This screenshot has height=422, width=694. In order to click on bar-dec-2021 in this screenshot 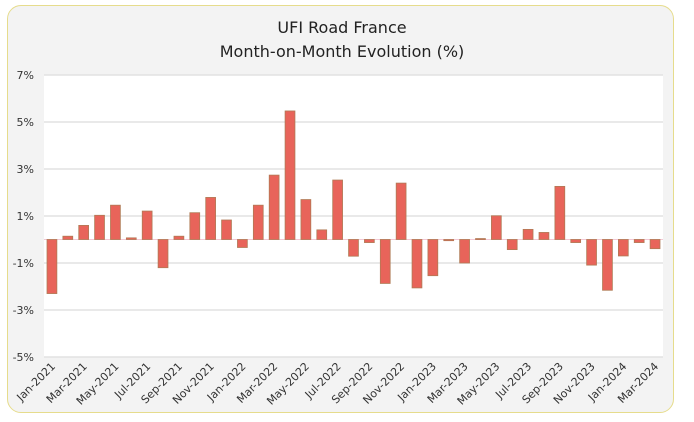, I will do `click(226, 229)`.